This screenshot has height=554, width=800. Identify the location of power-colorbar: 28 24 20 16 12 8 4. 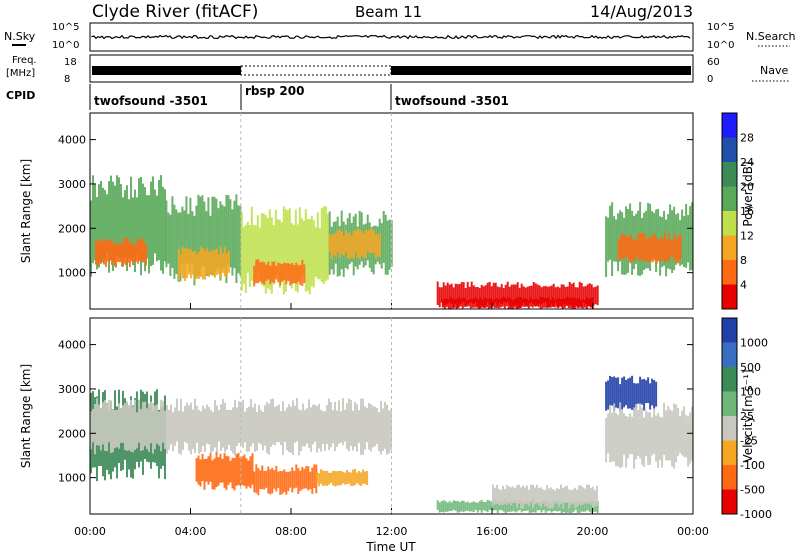
(737, 211).